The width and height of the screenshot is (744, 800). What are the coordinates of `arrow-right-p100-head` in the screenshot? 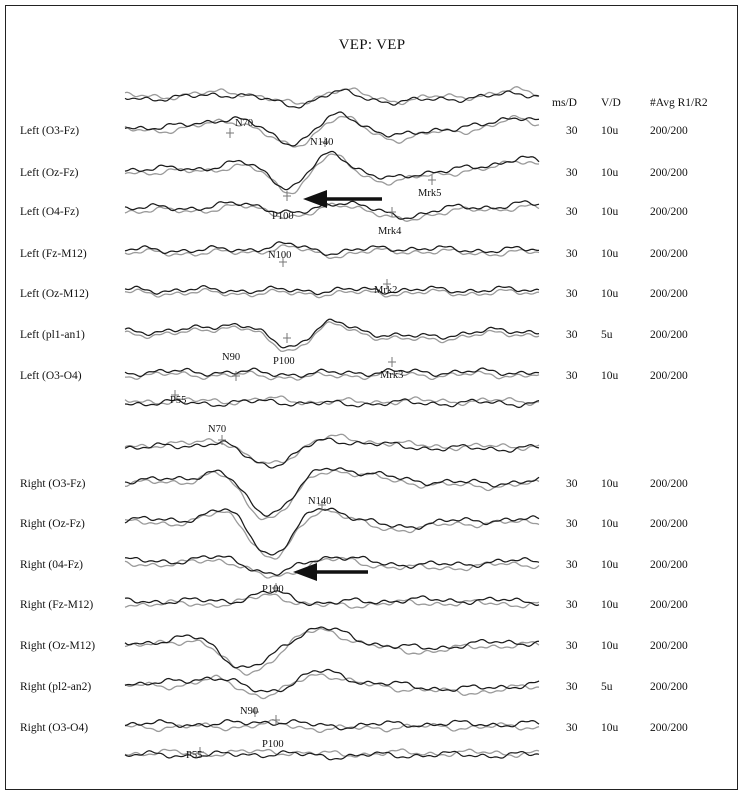 It's located at (305, 572).